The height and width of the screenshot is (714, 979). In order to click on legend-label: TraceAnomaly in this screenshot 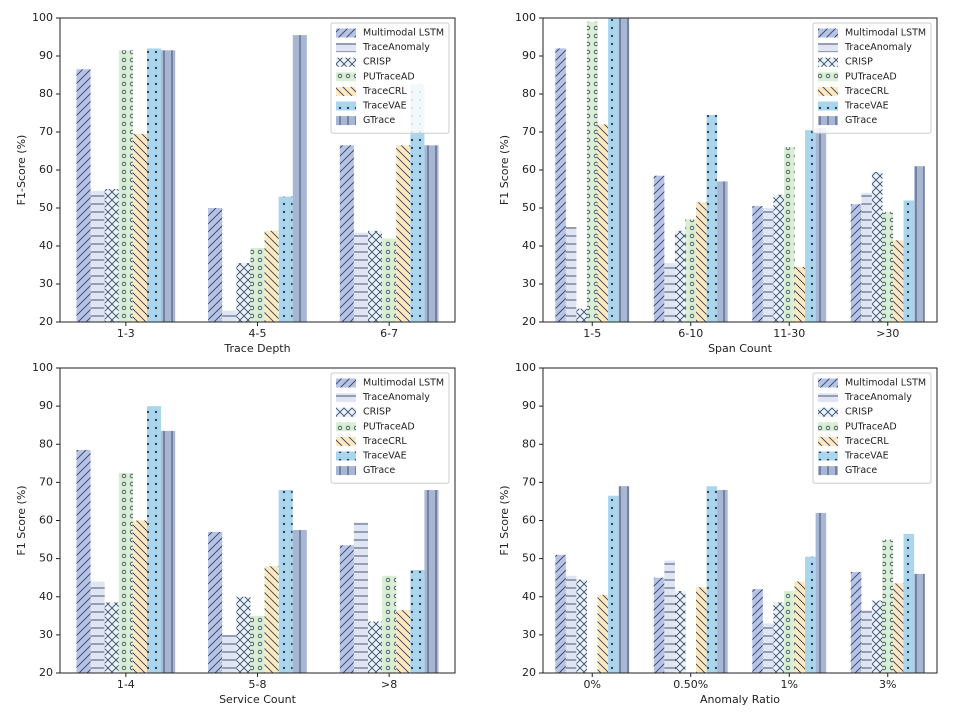, I will do `click(878, 47)`.